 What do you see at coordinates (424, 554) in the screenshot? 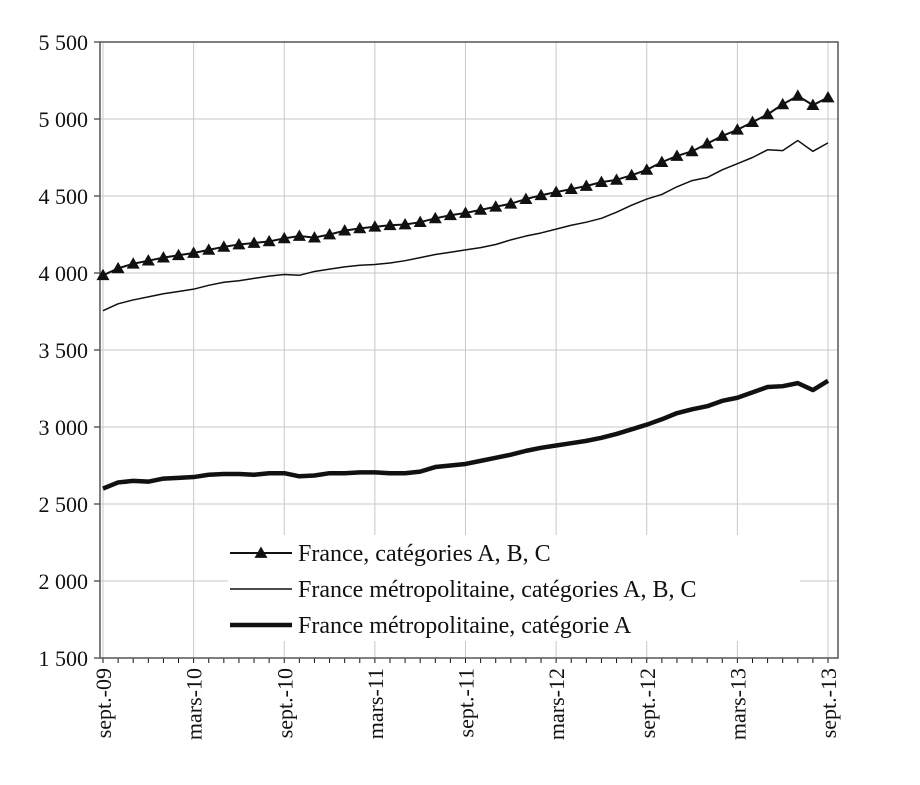
I see `legend-label: France, catégories A, B, C` at bounding box center [424, 554].